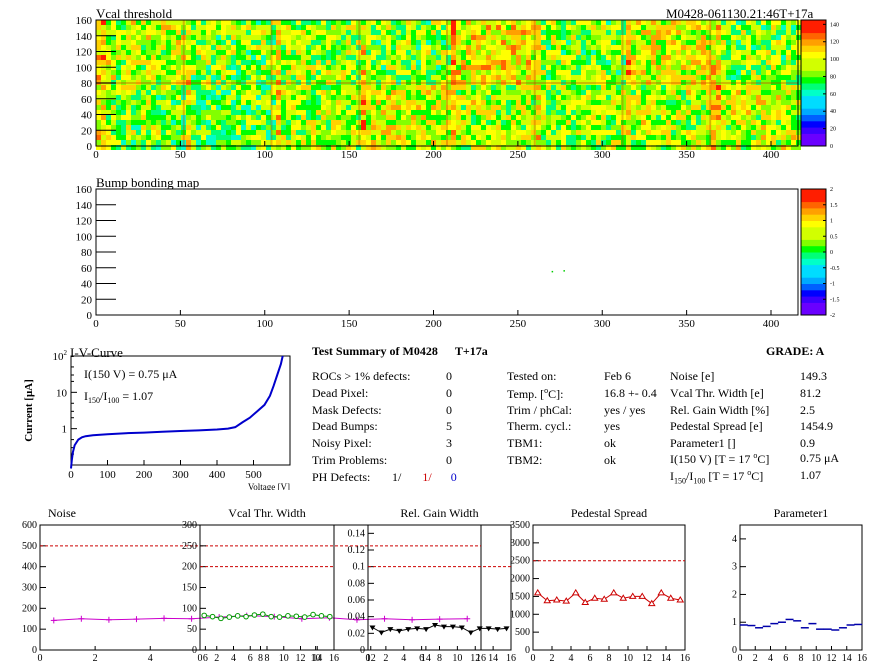 This screenshot has height=672, width=896. I want to click on condition-row-label: TBM1:, so click(525, 443).